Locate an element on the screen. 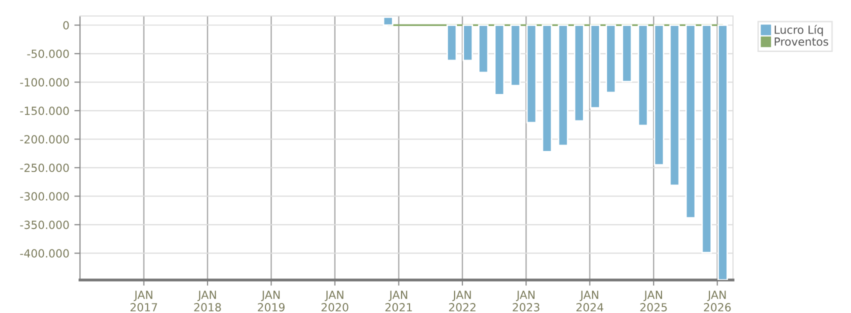 The width and height of the screenshot is (851, 313). y-tick-label: -250.000 is located at coordinates (44, 168).